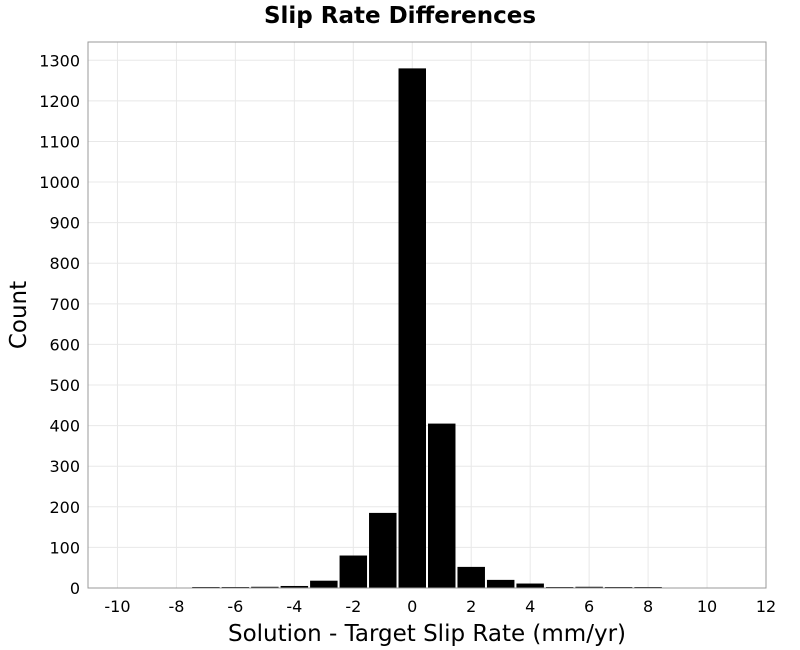  Describe the element at coordinates (64, 223) in the screenshot. I see `y-tick-label: 900` at that location.